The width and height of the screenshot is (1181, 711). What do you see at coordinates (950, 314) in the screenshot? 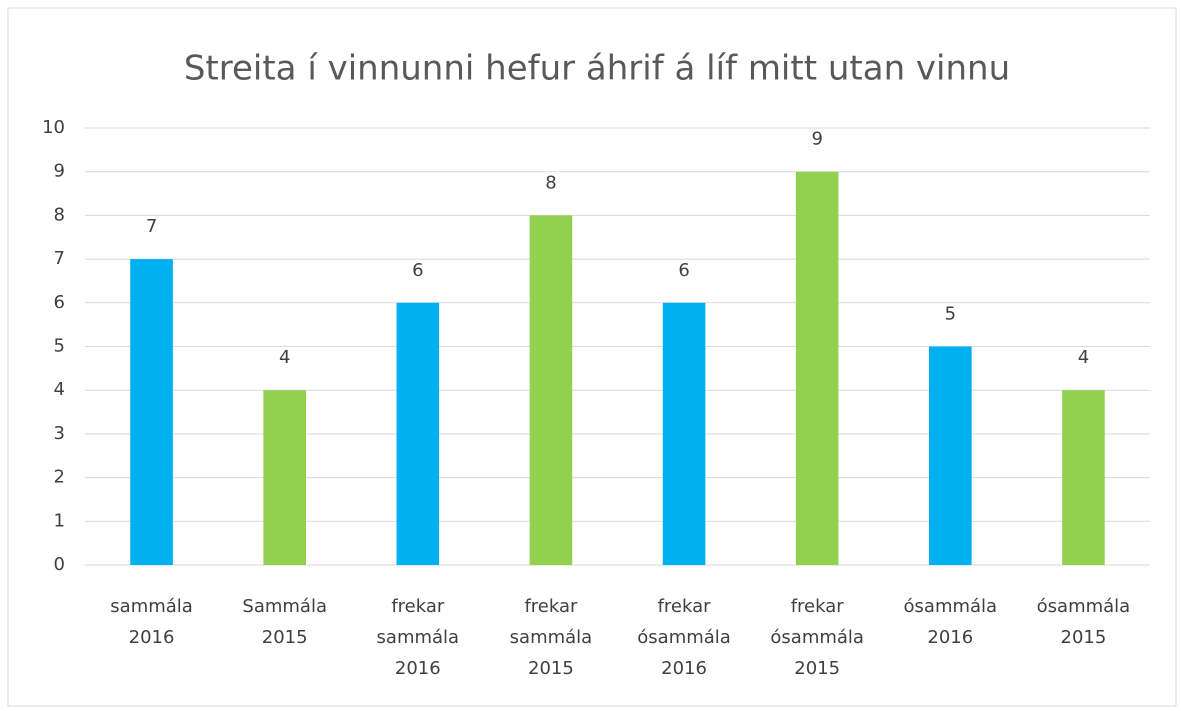
I see `data-label: 5` at bounding box center [950, 314].